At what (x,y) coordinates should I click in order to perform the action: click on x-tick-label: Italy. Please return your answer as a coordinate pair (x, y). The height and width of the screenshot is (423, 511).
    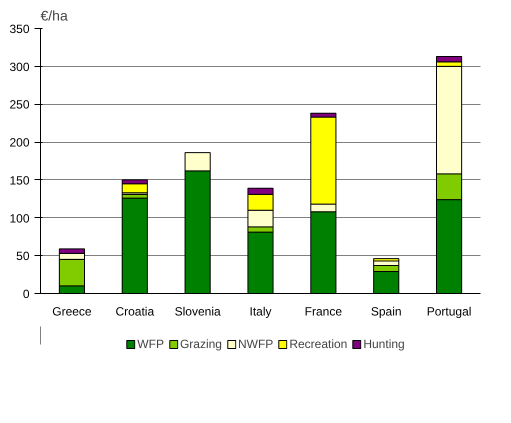
    Looking at the image, I should click on (260, 311).